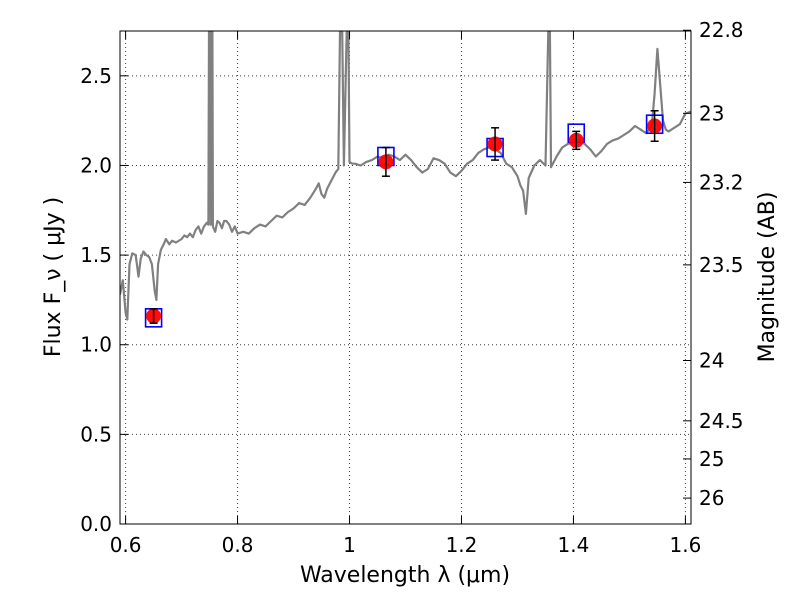  I want to click on y-tick-label: 0.5, so click(96, 434).